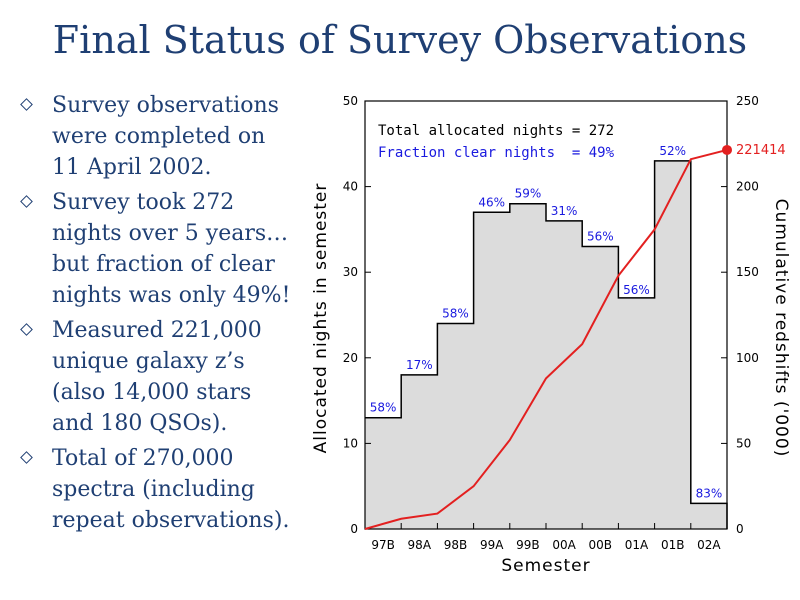 This screenshot has height=600, width=800. What do you see at coordinates (727, 149) in the screenshot?
I see `curve-end-marker` at bounding box center [727, 149].